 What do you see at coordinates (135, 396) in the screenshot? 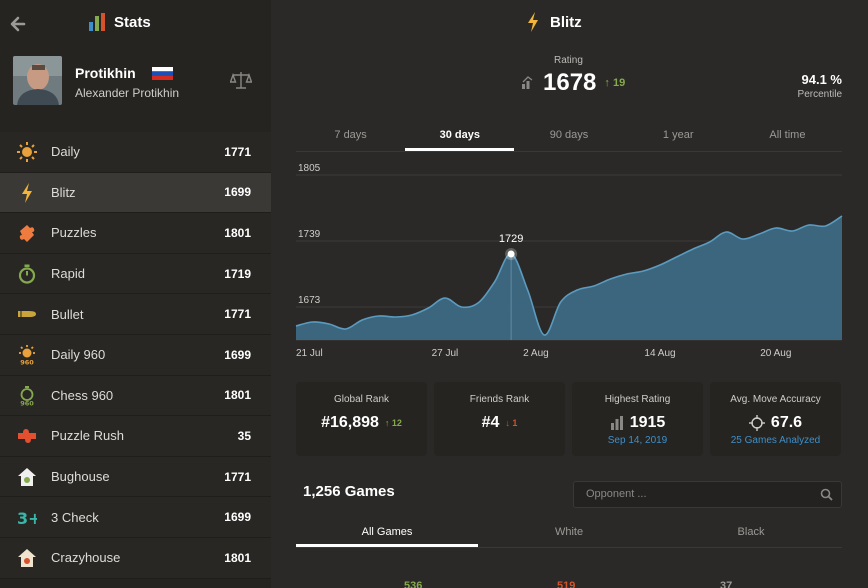
I see `sidebar-item-chess-960: 960 Chess 960 1801` at bounding box center [135, 396].